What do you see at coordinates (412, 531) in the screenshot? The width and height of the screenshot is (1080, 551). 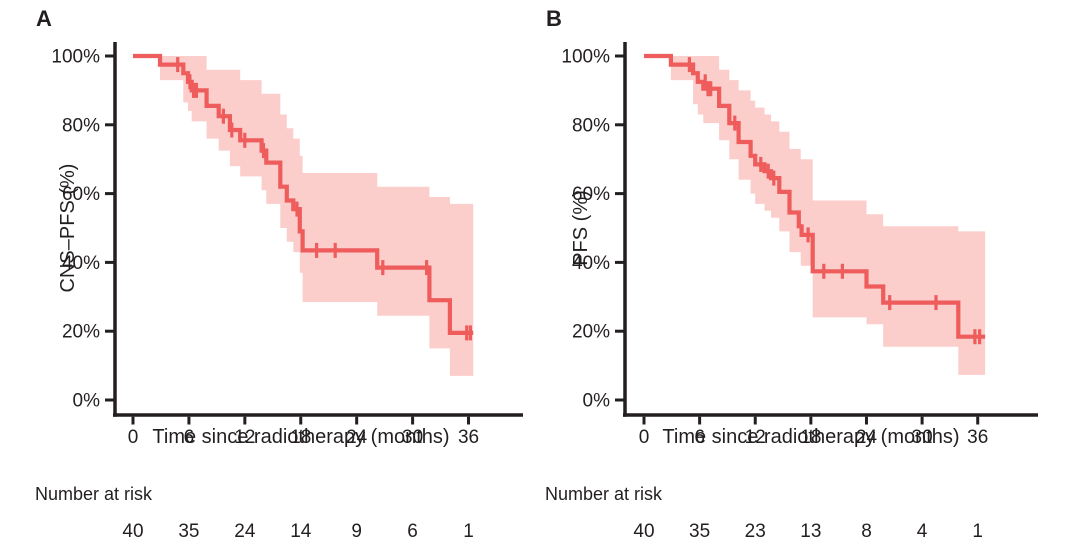 I see `panel-a-risk-count: 6` at bounding box center [412, 531].